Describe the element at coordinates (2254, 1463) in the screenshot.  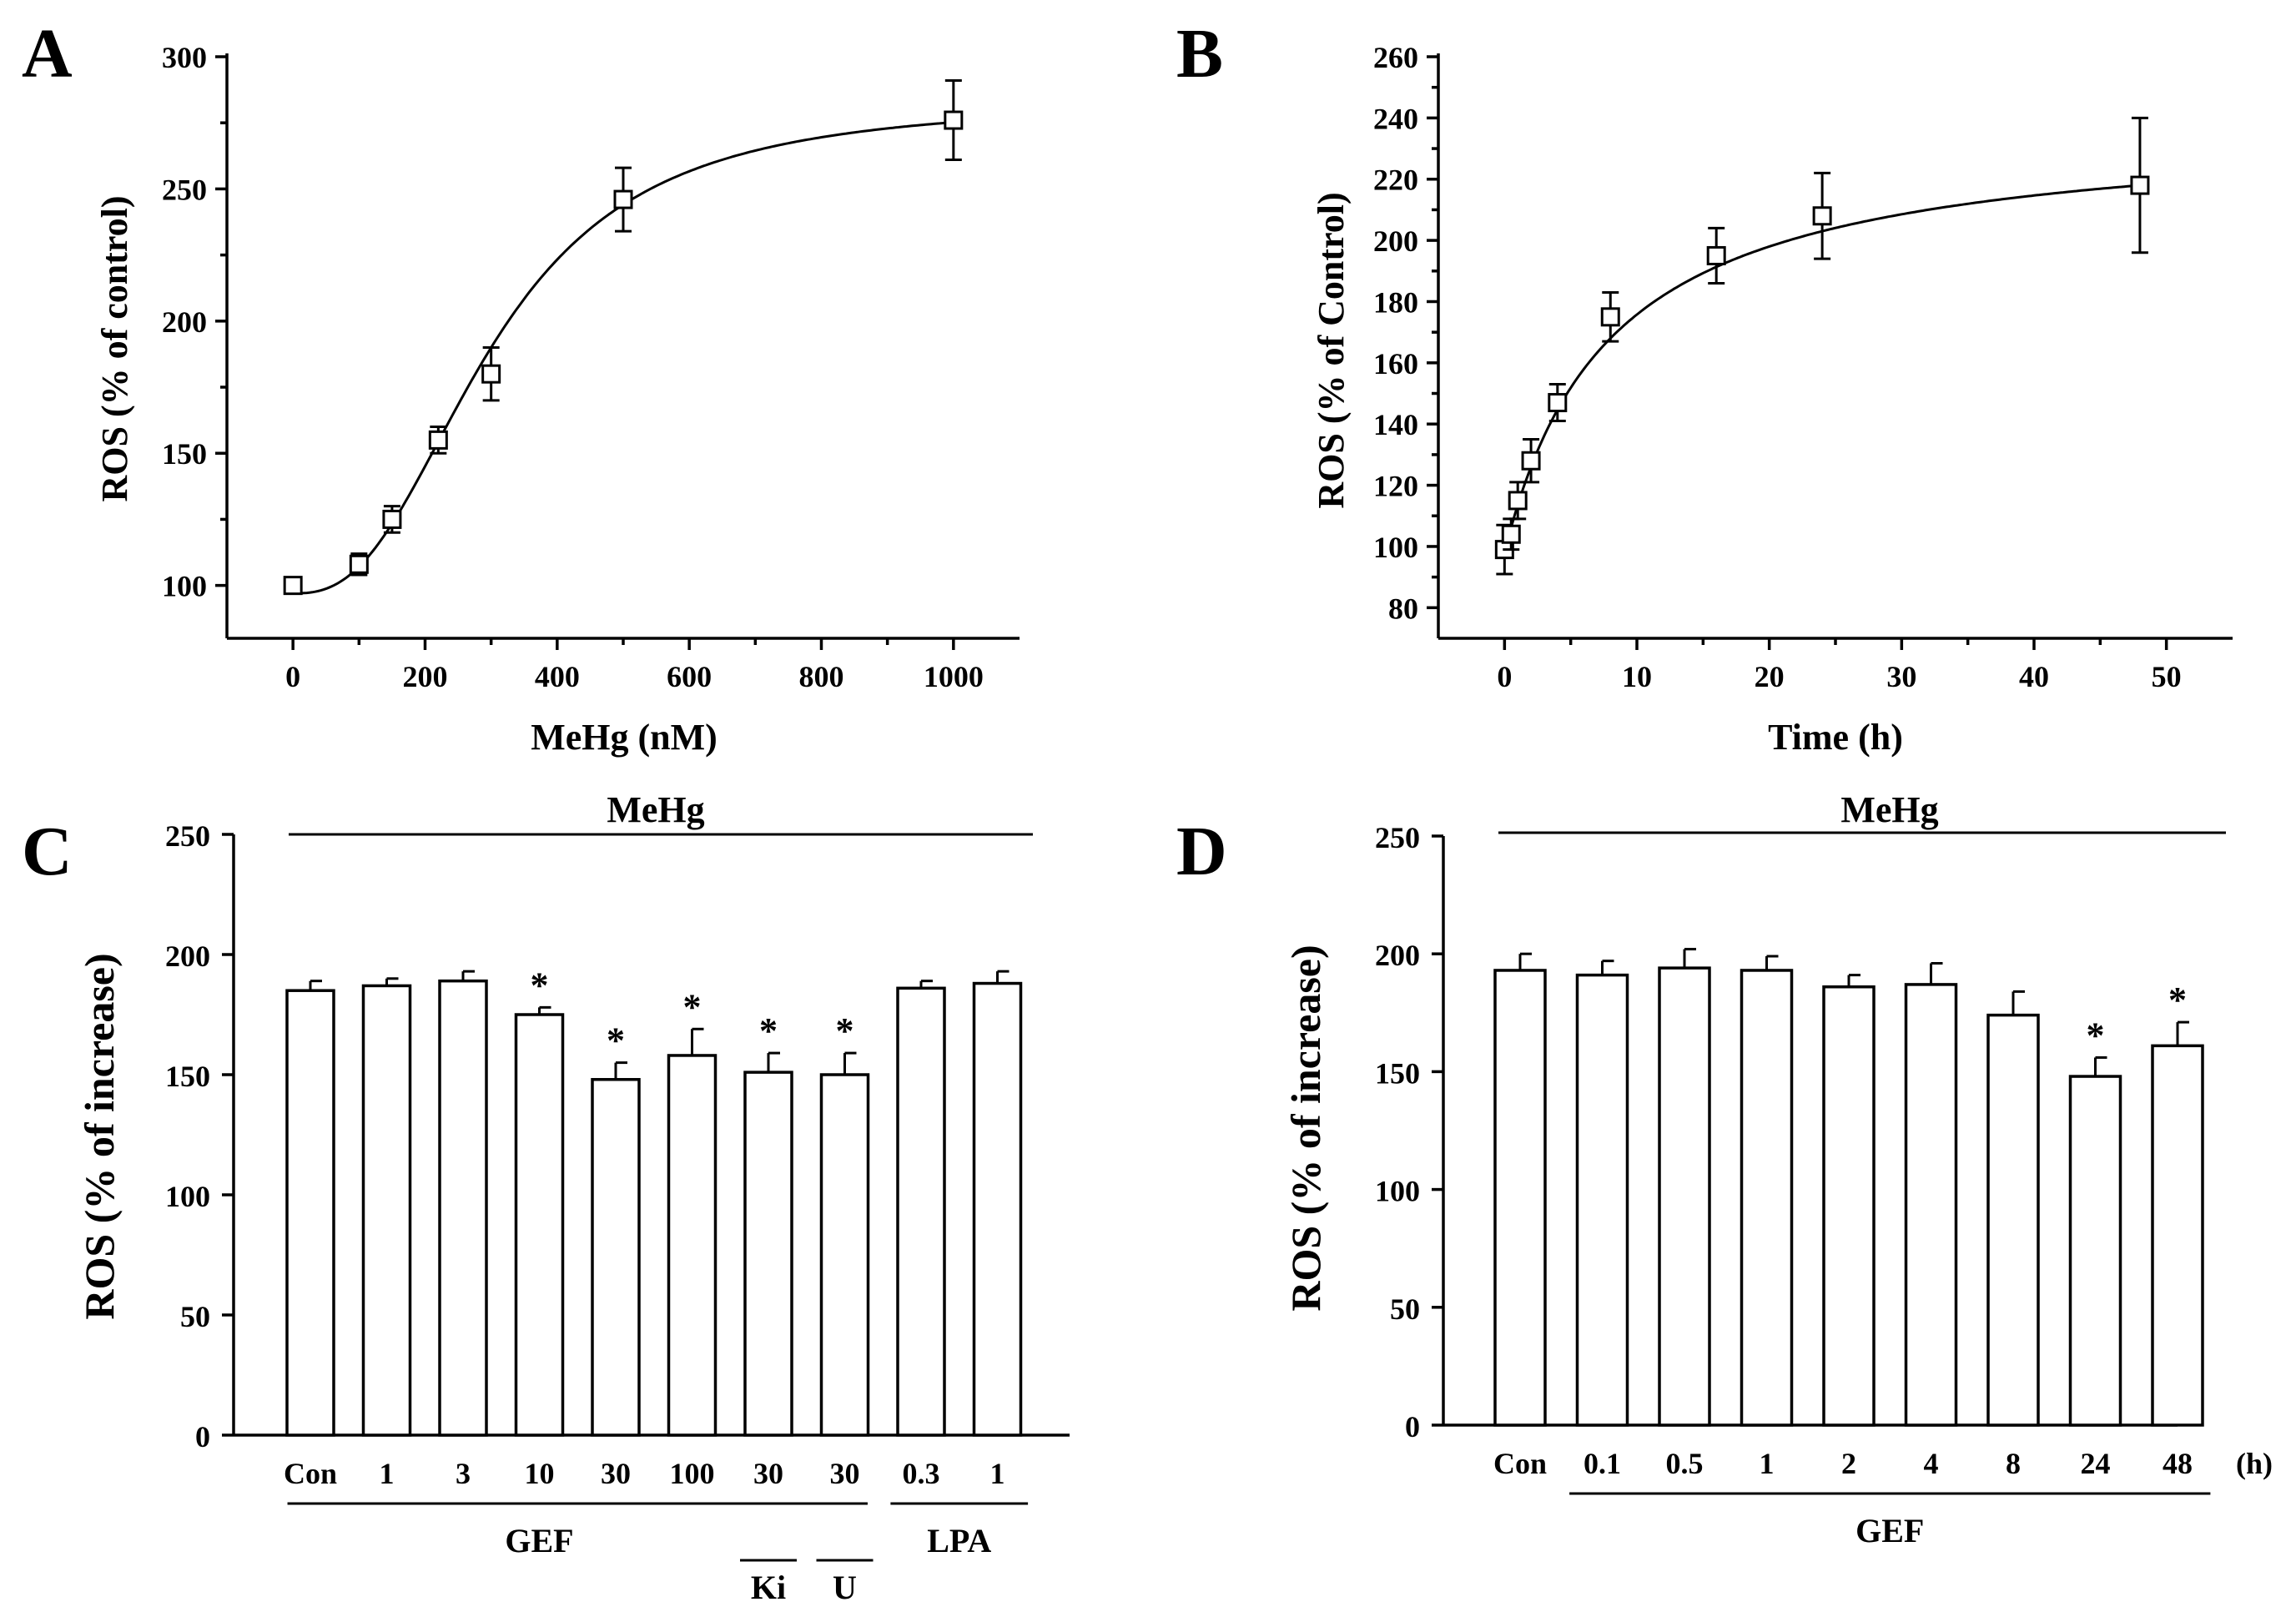
I see `unit-label: (h)` at that location.